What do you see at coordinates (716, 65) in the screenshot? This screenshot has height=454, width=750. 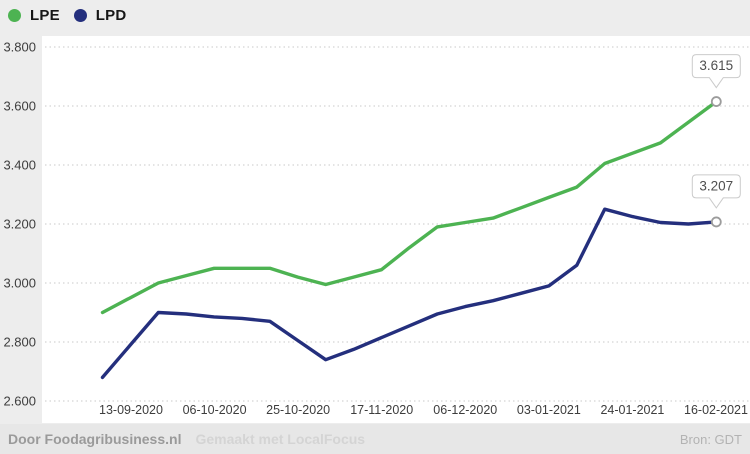 I see `tooltip-value-label: 3.615` at bounding box center [716, 65].